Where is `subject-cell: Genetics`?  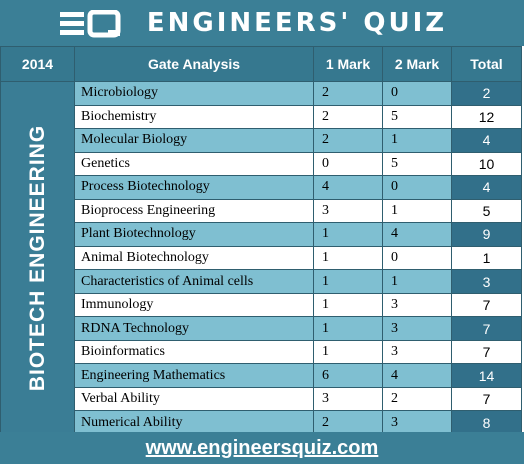 subject-cell: Genetics is located at coordinates (194, 164).